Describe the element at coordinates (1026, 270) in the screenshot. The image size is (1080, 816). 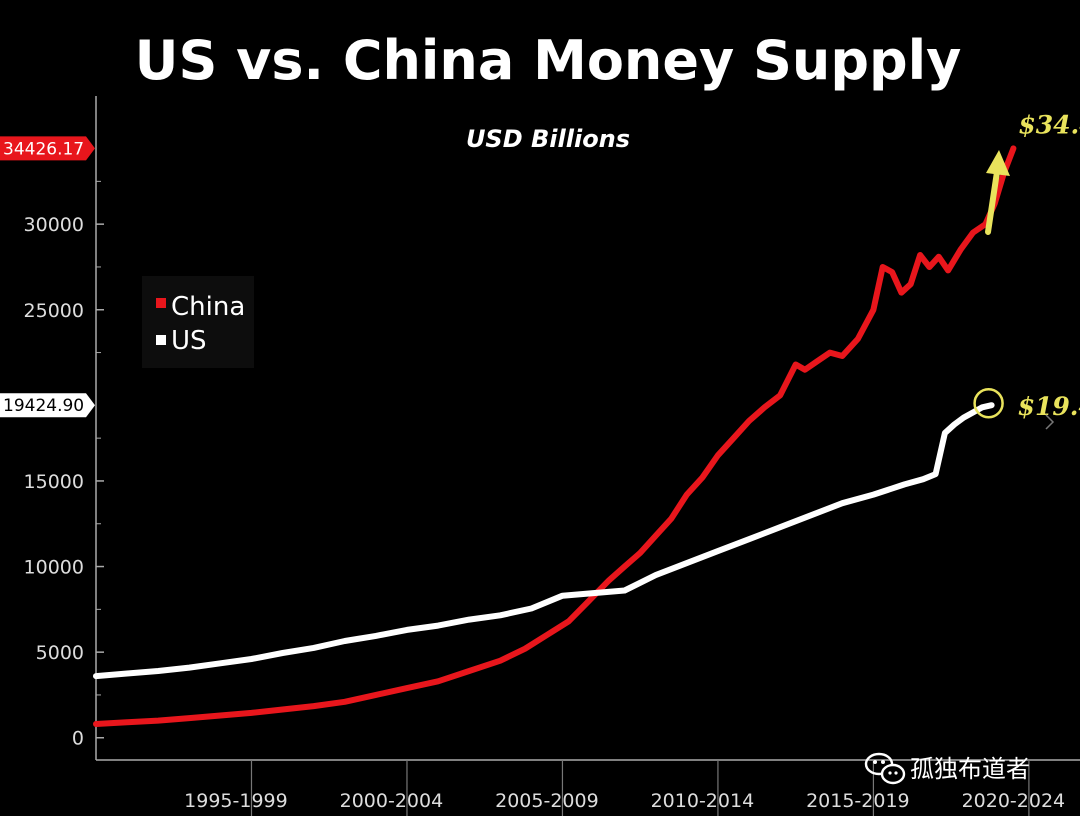
I see `annotations: $34.4T $19.4T` at that location.